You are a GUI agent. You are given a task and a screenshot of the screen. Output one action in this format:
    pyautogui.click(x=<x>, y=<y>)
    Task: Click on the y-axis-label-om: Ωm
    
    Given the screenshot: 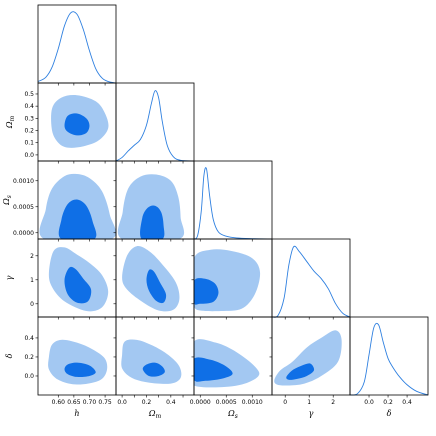 What is the action you would take?
    pyautogui.click(x=10, y=123)
    